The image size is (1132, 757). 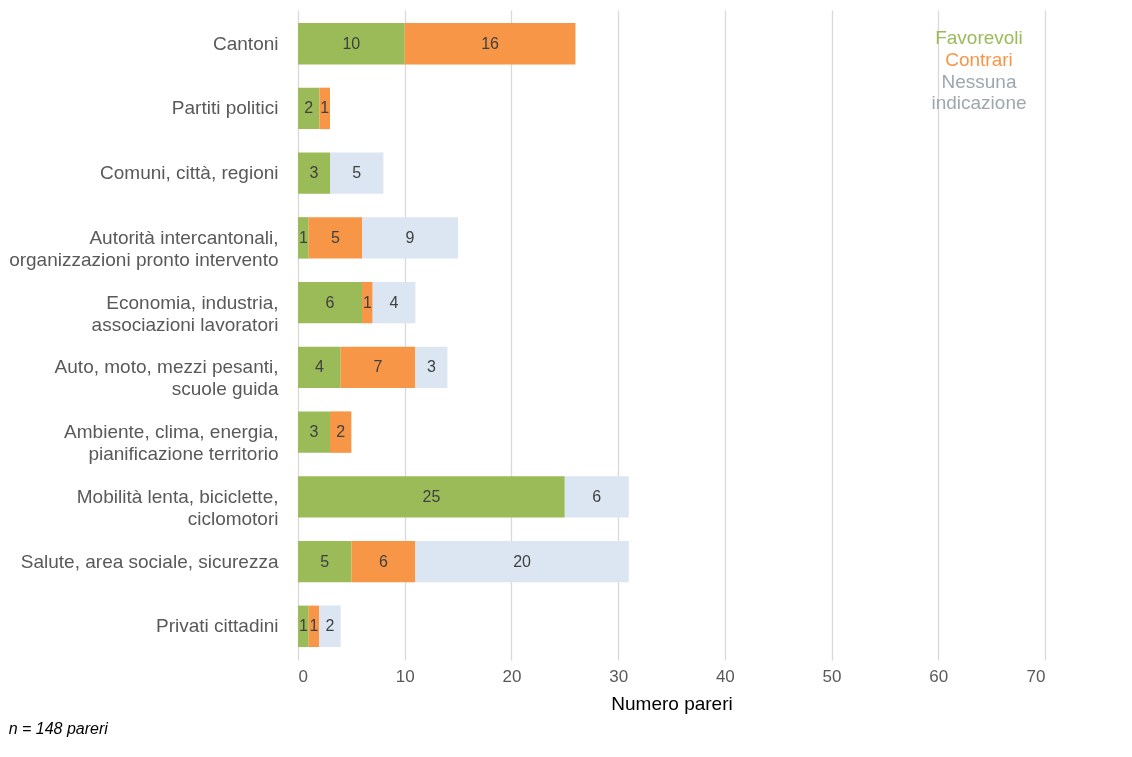 What do you see at coordinates (979, 59) in the screenshot?
I see `text: Contrari` at bounding box center [979, 59].